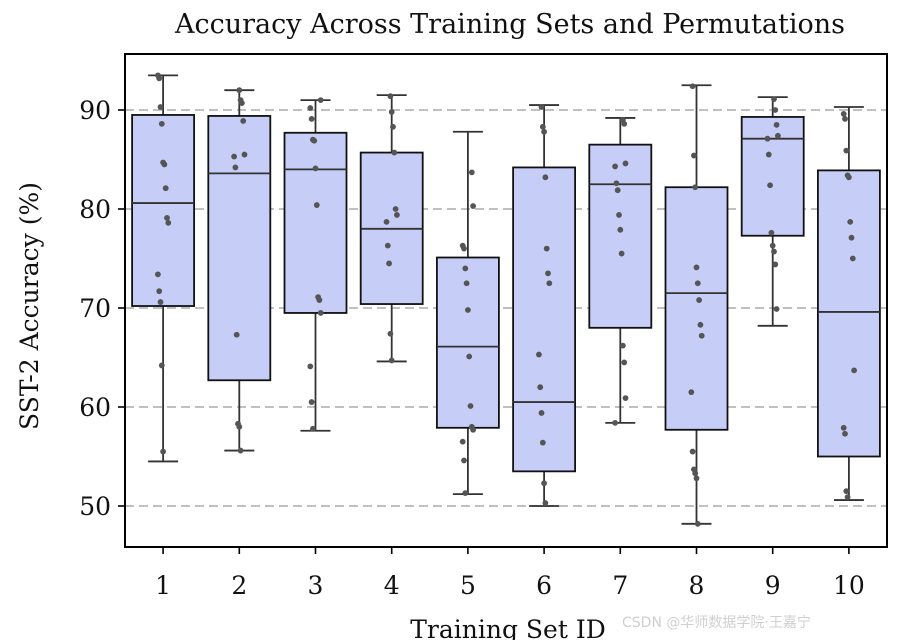 The image size is (906, 640). Describe the element at coordinates (316, 585) in the screenshot. I see `x-tick-label-3: 3` at that location.